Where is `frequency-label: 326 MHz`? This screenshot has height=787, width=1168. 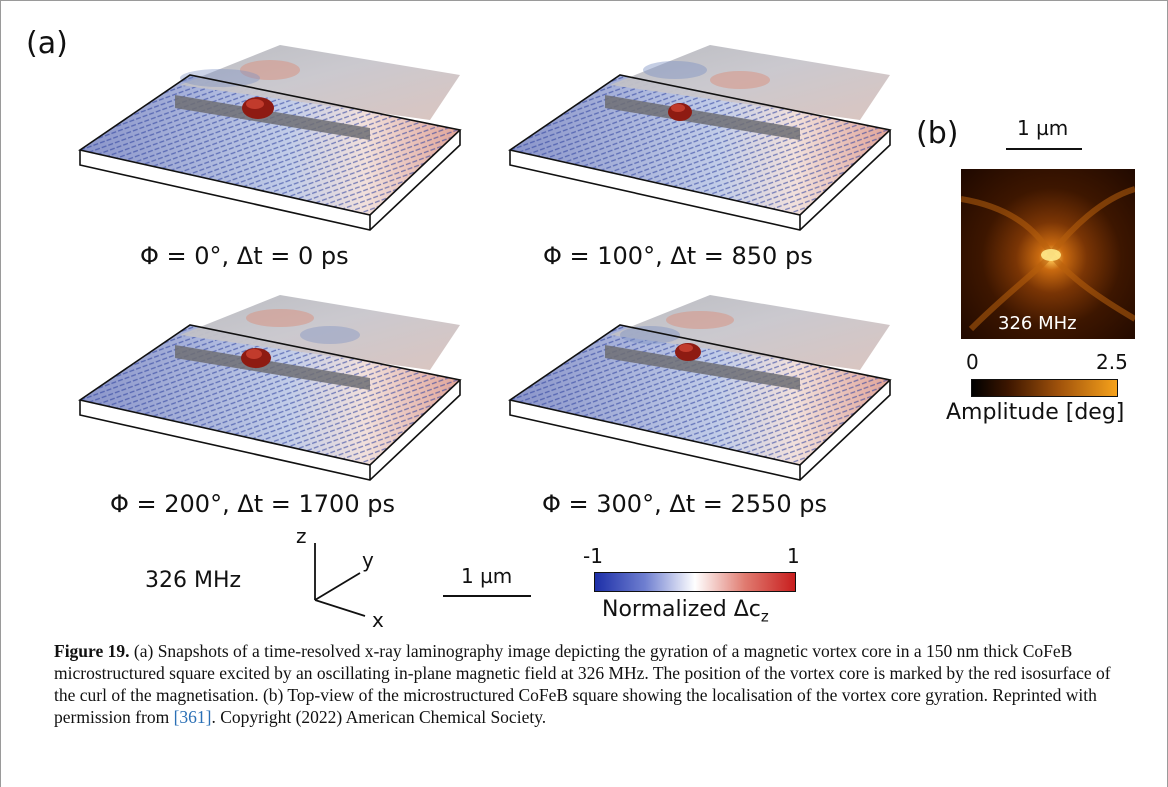 frequency-label: 326 MHz is located at coordinates (193, 580).